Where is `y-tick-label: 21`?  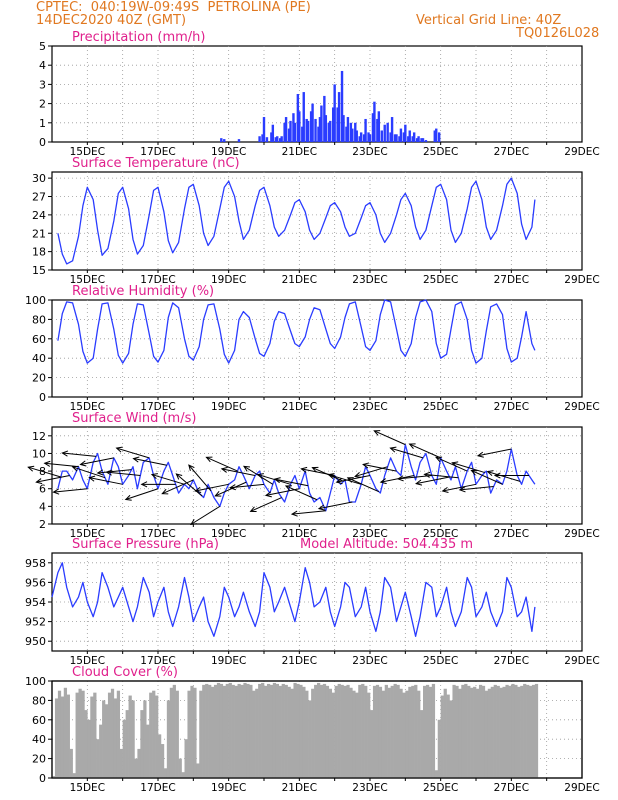
y-tick-label: 21 is located at coordinates (39, 233).